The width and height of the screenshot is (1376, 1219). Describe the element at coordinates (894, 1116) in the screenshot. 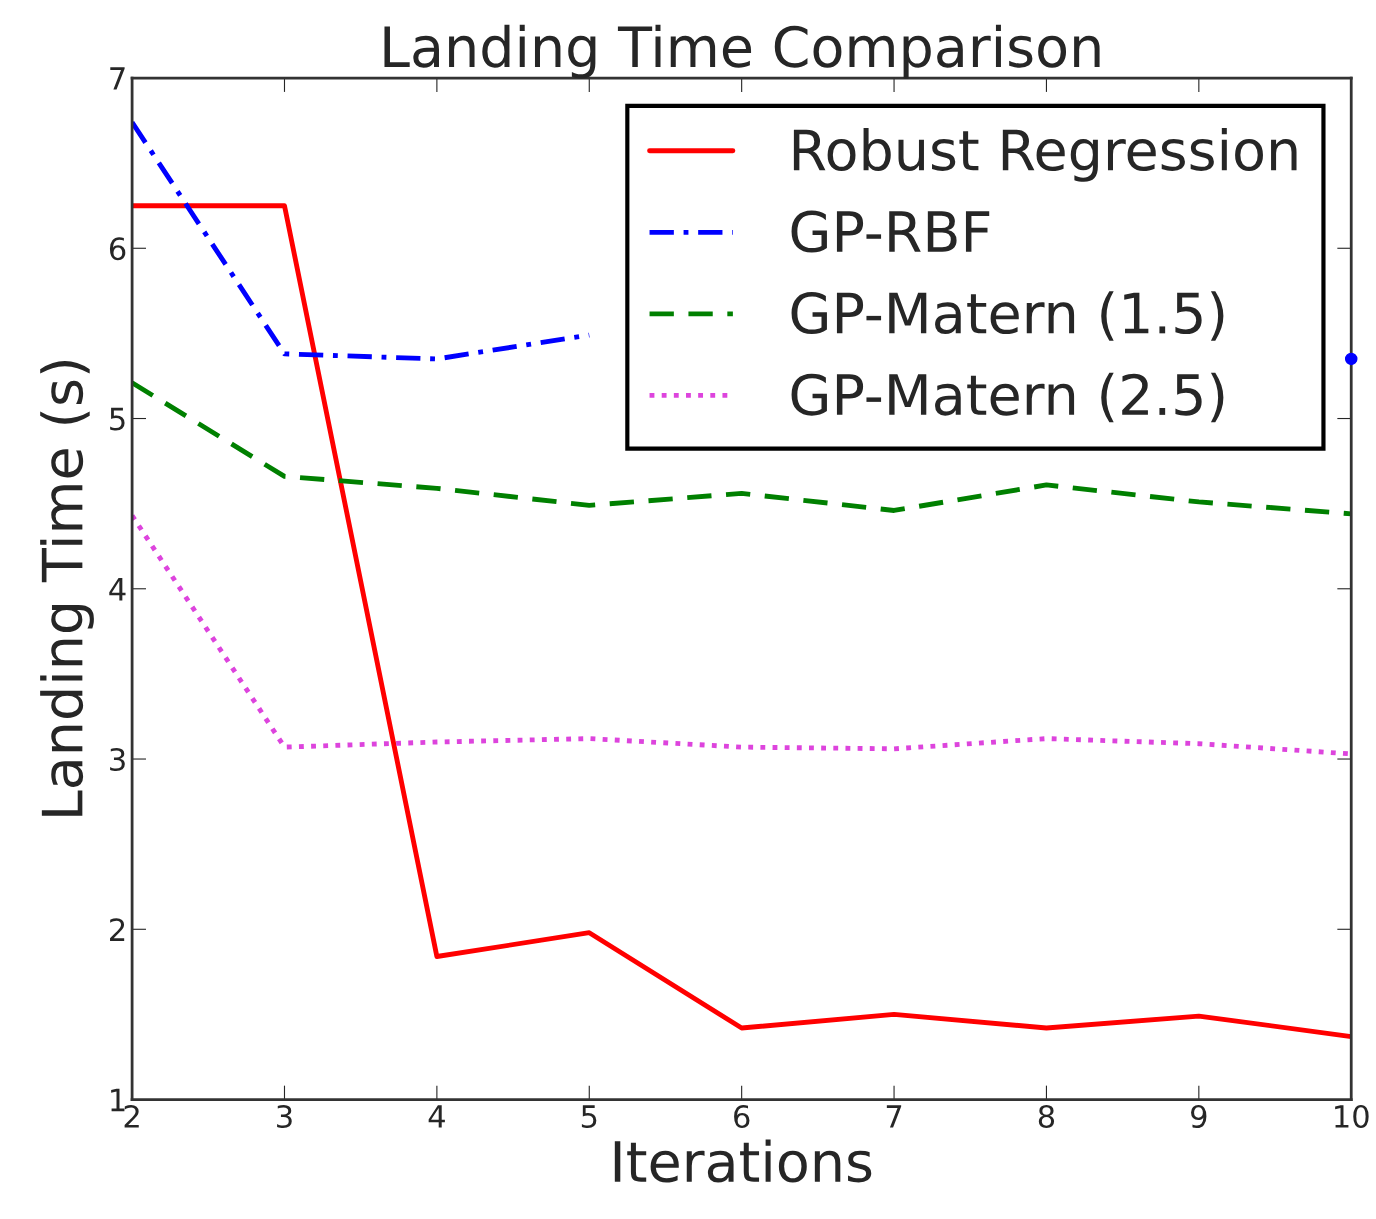

I see `x-tick-label: 7` at that location.